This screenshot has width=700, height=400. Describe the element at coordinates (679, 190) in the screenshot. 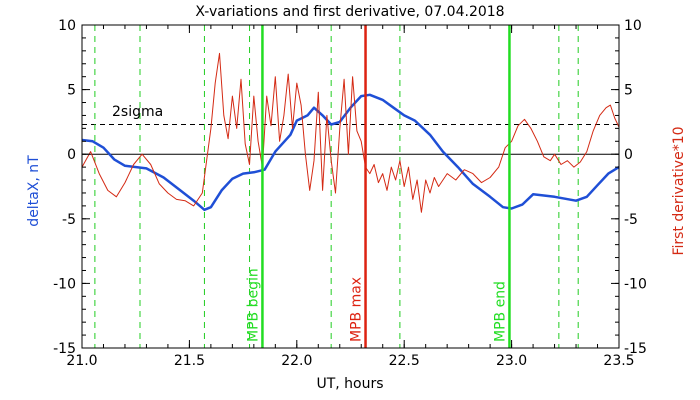

I see `y-axis-right-label: First derivative*10` at that location.